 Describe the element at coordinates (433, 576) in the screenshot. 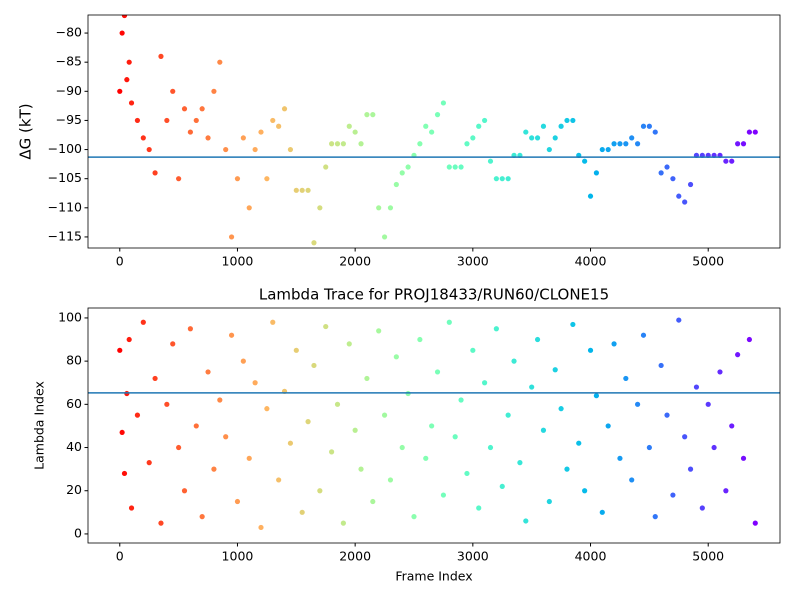

I see `x-axis-label: Frame Index` at that location.